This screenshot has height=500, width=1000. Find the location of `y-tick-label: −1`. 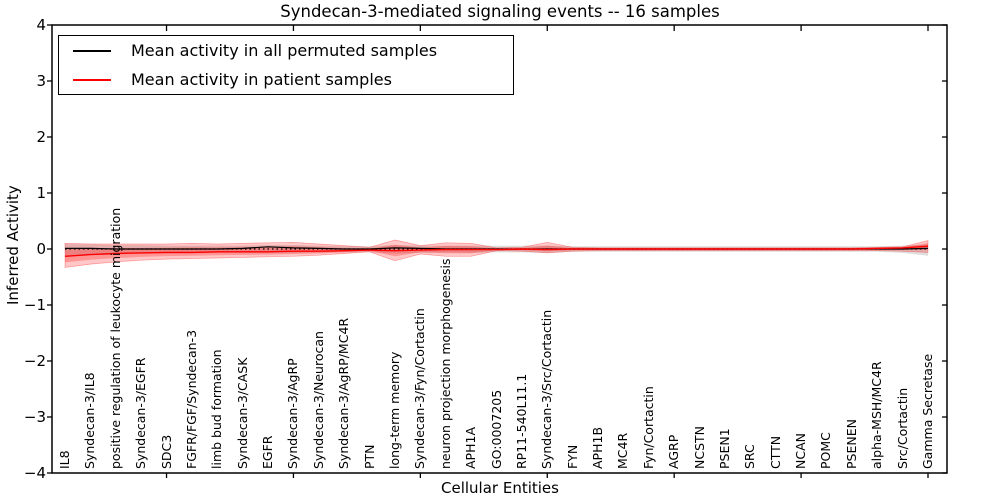

y-tick-label: −1 is located at coordinates (34, 305).